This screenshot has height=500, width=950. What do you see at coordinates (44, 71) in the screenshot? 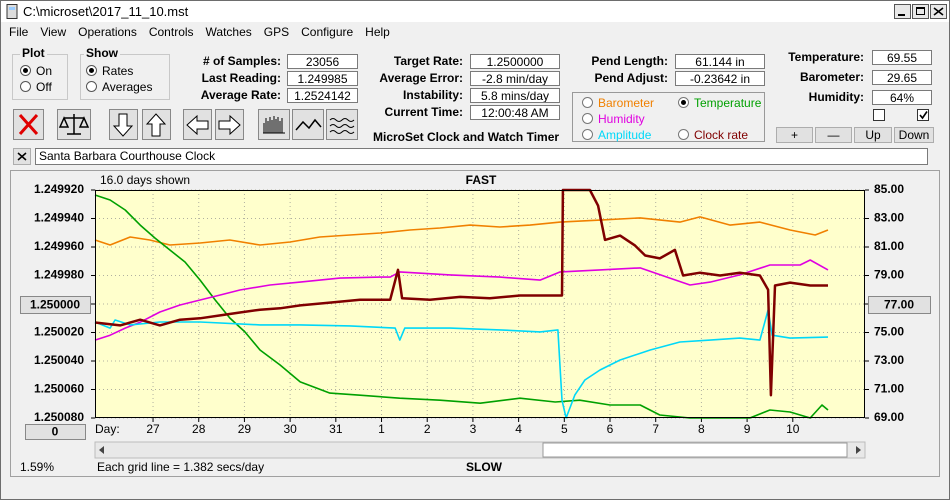
I see `radio-label: On` at bounding box center [44, 71].